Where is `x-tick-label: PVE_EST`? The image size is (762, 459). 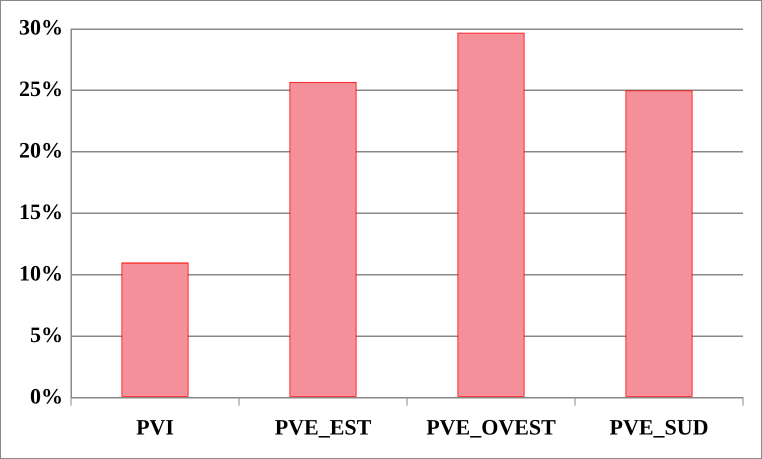 x-tick-label: PVE_EST is located at coordinates (323, 427).